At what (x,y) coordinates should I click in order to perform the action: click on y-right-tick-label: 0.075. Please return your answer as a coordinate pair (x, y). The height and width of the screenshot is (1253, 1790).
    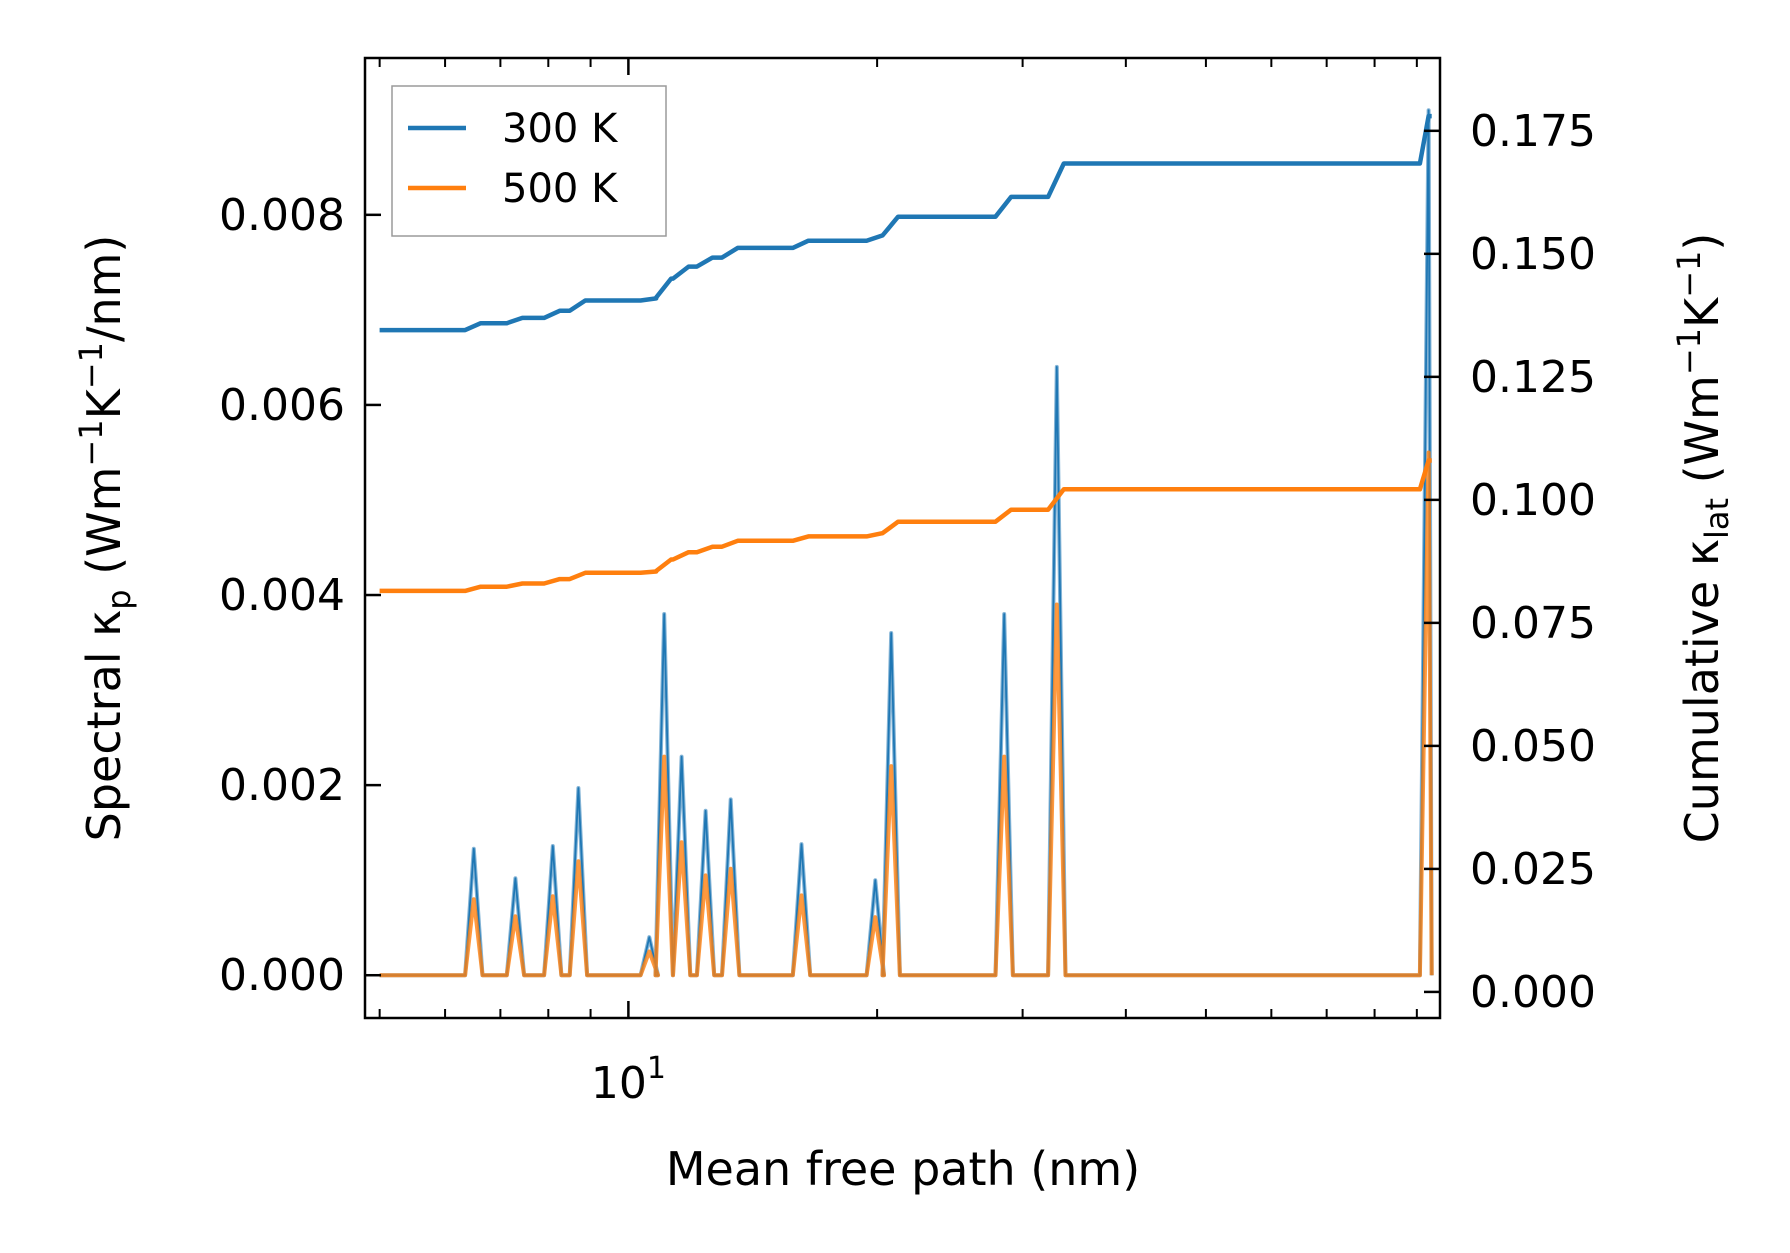
    Looking at the image, I should click on (1533, 623).